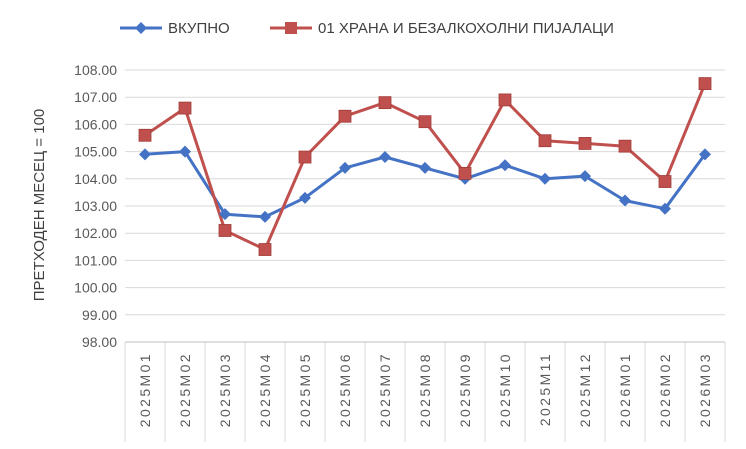 This screenshot has width=746, height=449. Describe the element at coordinates (625, 389) in the screenshot. I see `x-tick-label: 2026M01` at that location.